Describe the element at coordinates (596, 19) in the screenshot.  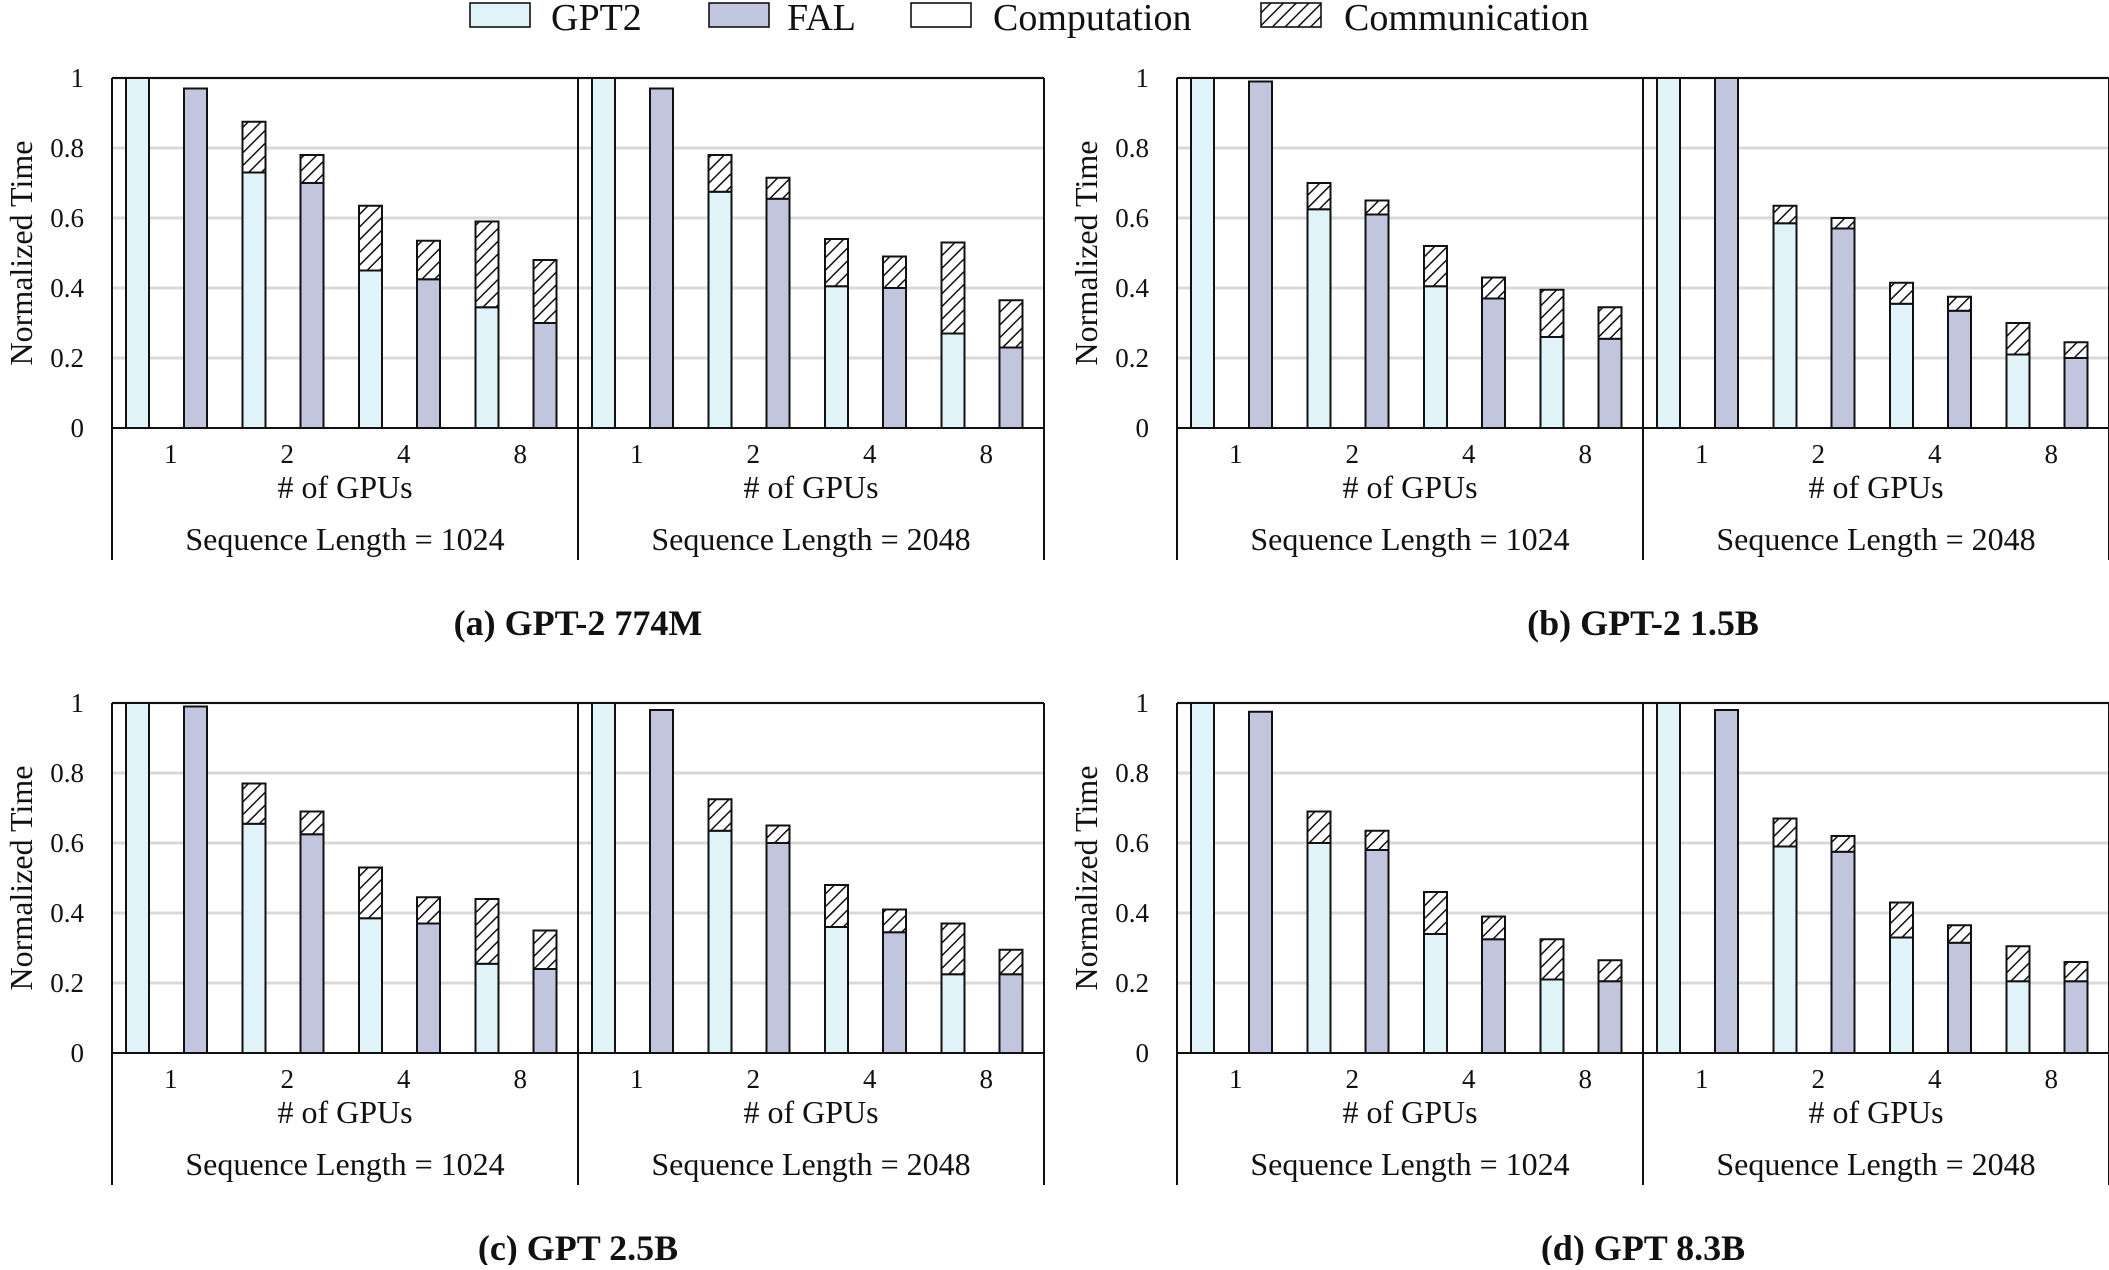
I see `legend-label-gpt2: GPT2` at that location.